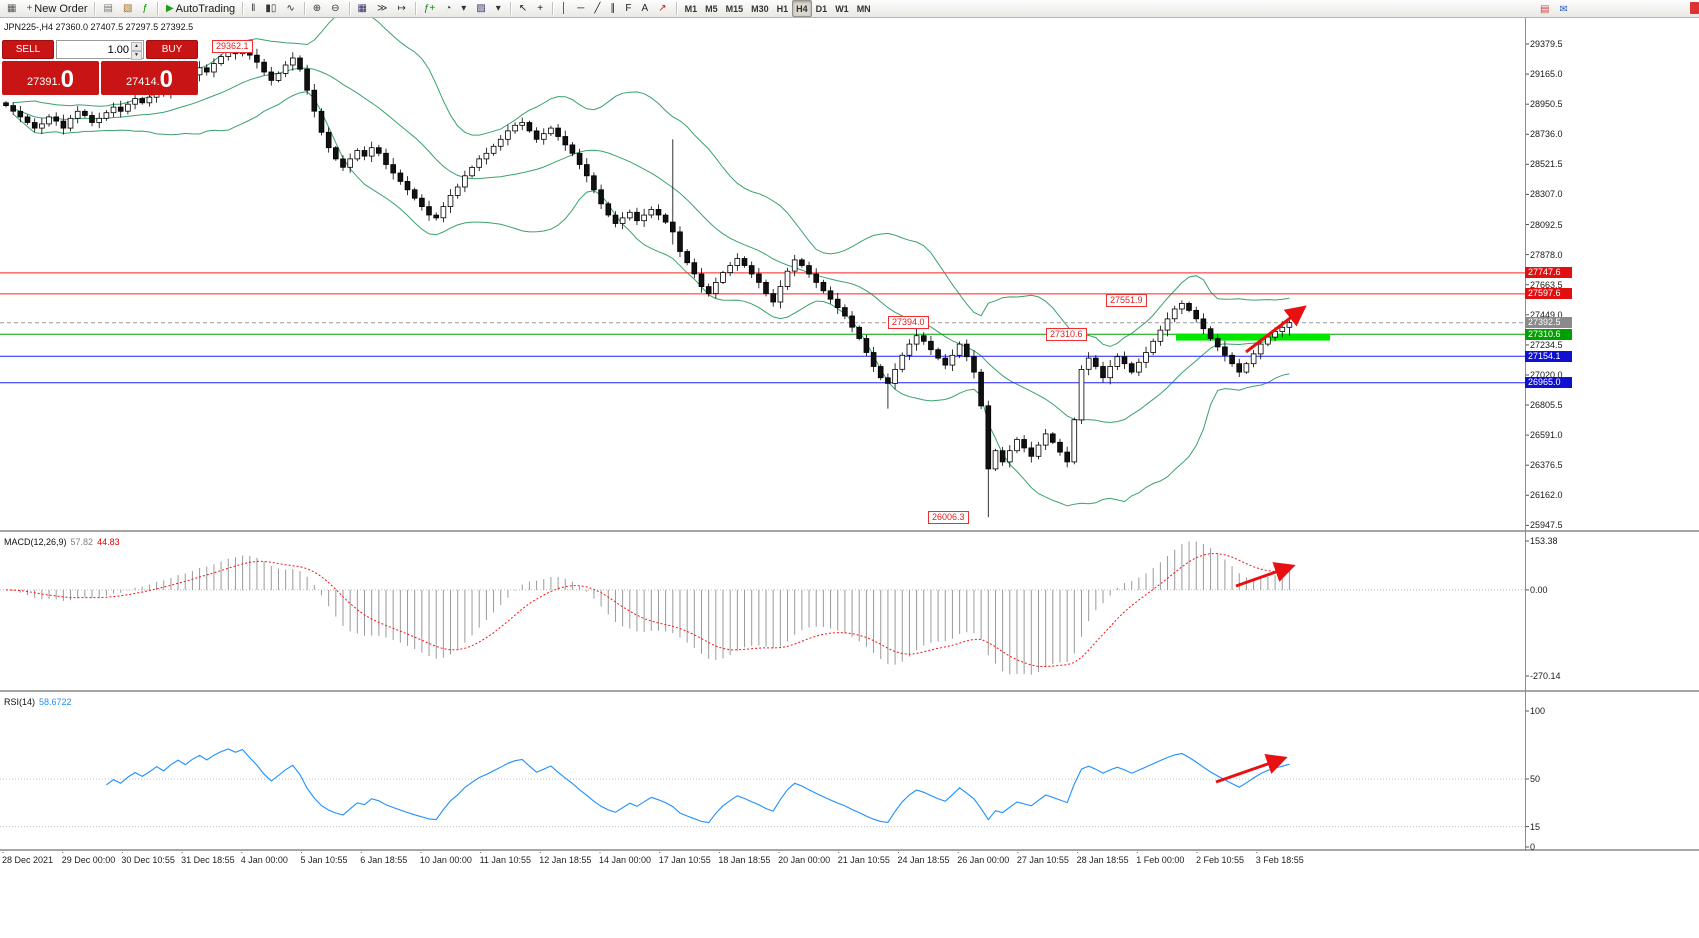  I want to click on new-chart-icon: ▦, so click(12, 8).